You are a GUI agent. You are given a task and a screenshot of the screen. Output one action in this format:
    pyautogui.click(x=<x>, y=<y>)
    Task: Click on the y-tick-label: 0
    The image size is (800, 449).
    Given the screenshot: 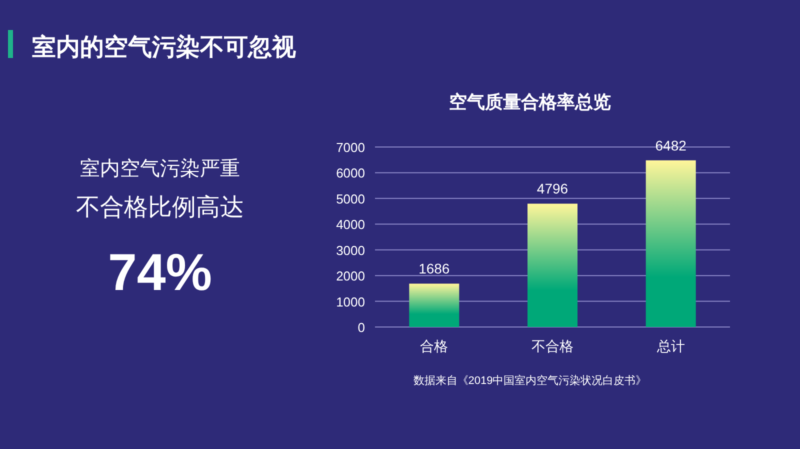 What is the action you would take?
    pyautogui.click(x=361, y=327)
    